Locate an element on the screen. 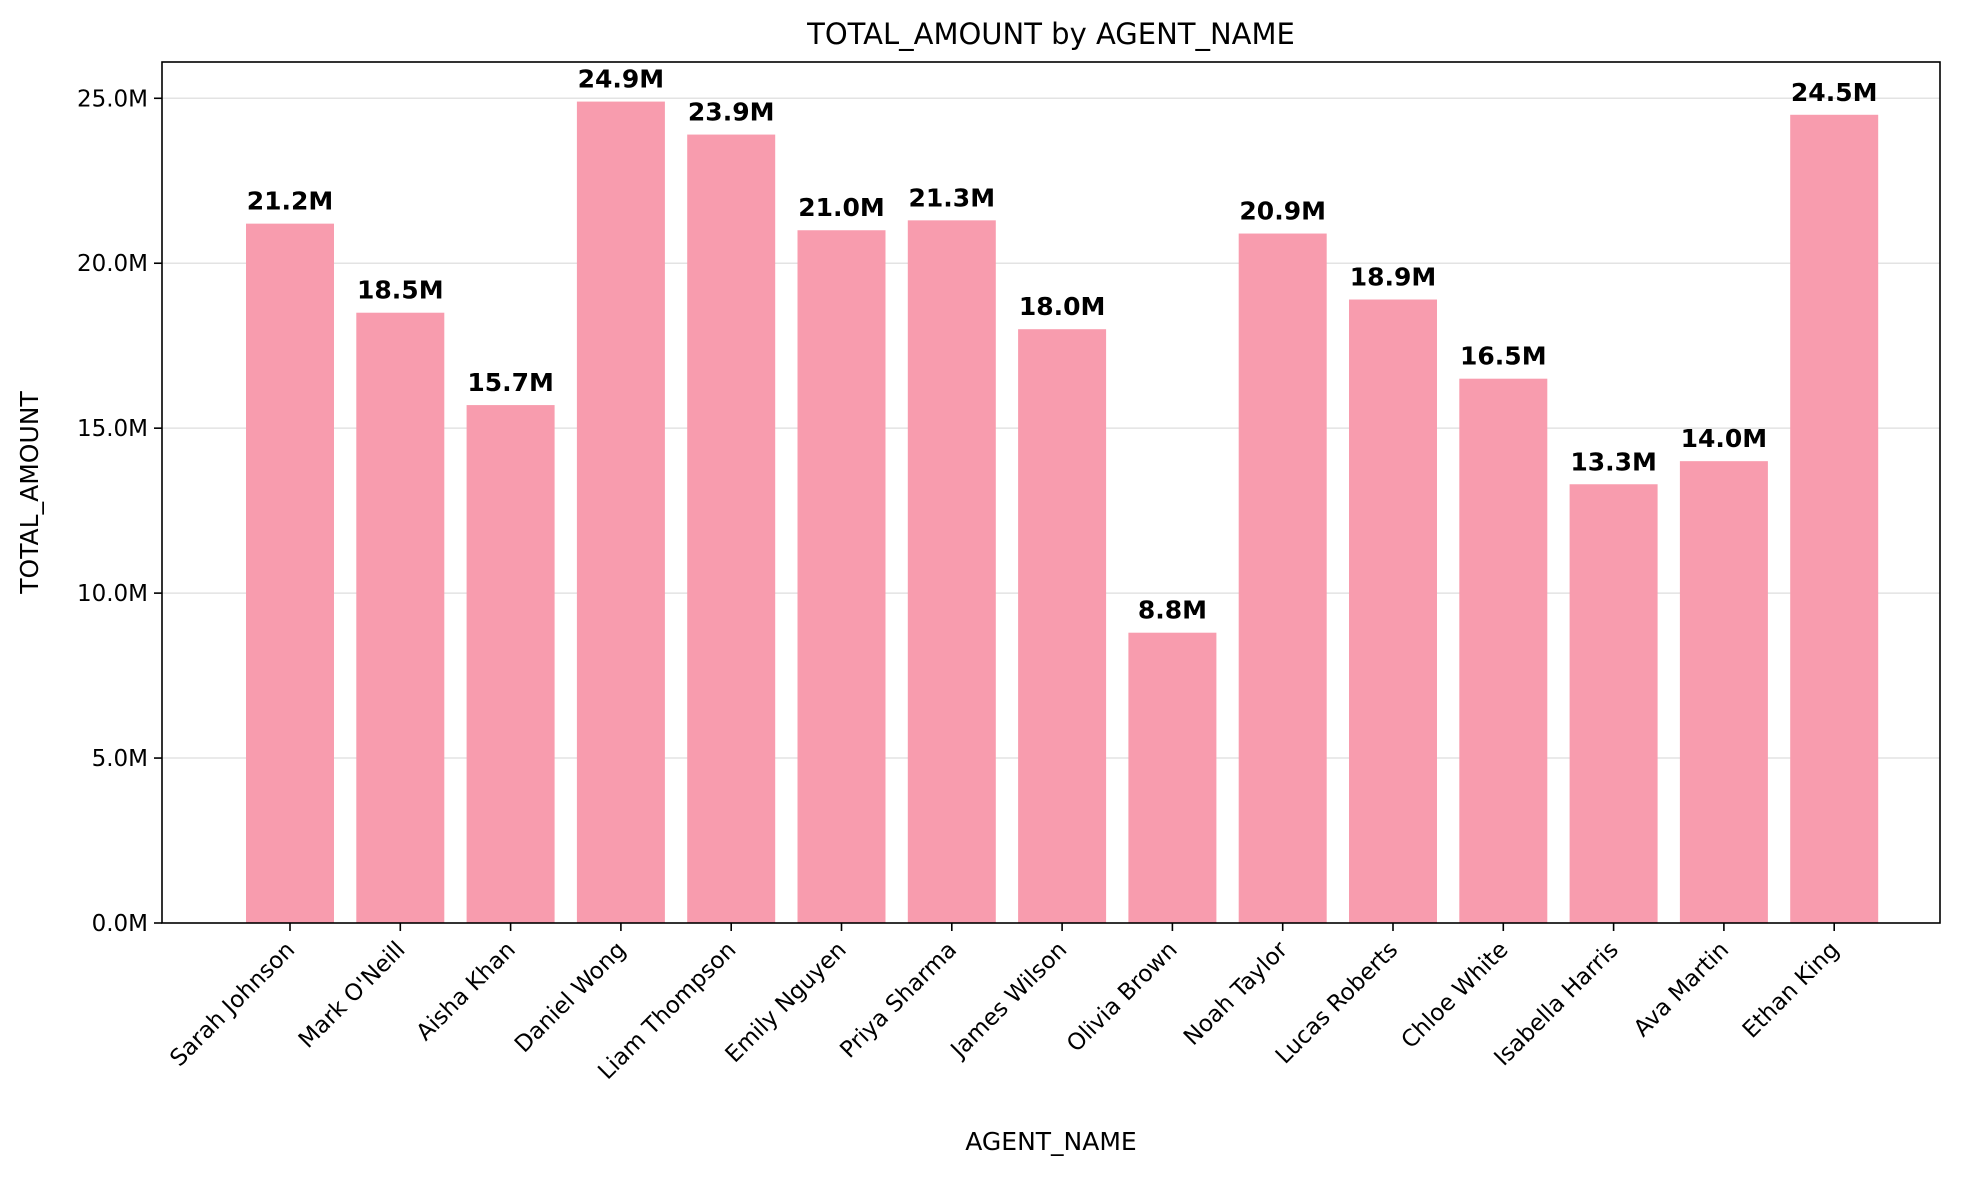 This screenshot has height=1178, width=1980. y-axis-ticks: 0.0M 5.0M 10.0M 15.0M 20.0M 25.0M is located at coordinates (119, 511).